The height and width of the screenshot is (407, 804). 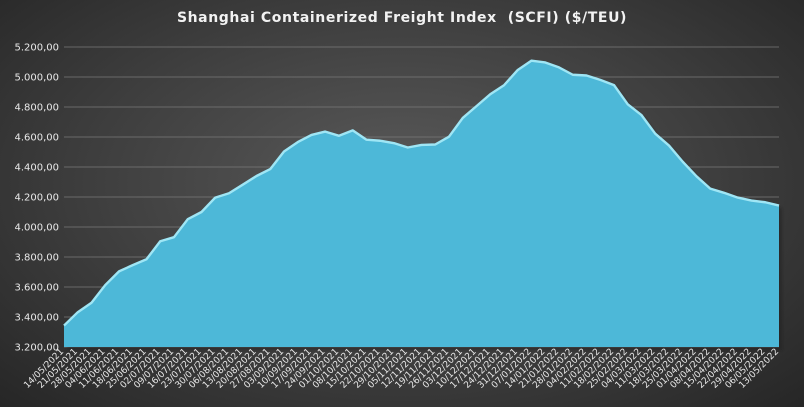 I want to click on y-tick-label: 5.200,00, so click(x=36, y=48).